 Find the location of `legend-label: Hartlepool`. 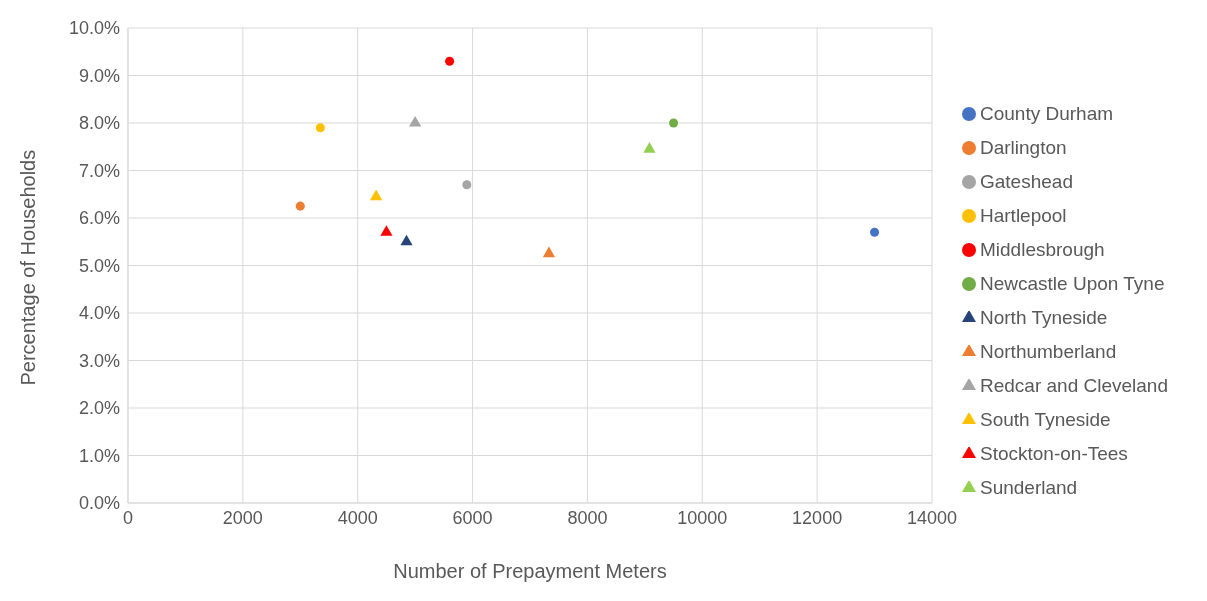

legend-label: Hartlepool is located at coordinates (1023, 215).